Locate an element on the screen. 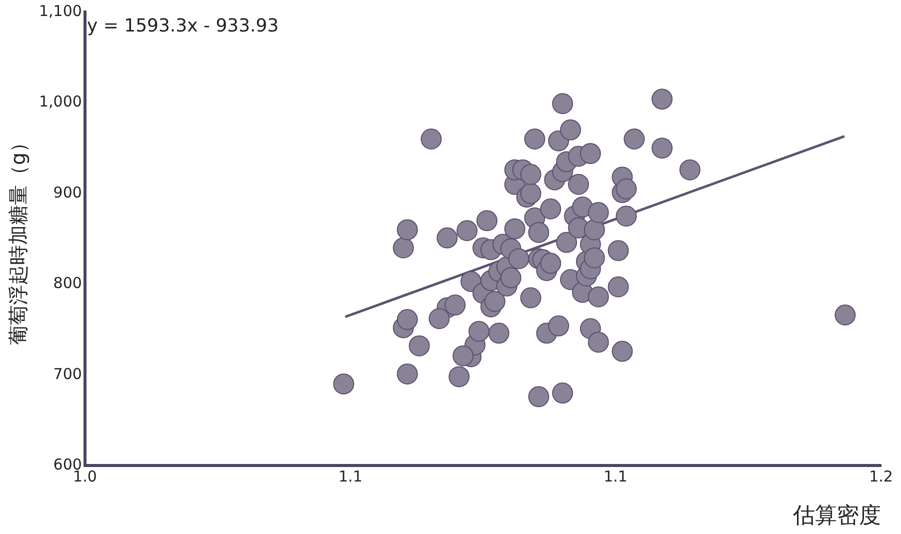  y-tick-label: 1,100 is located at coordinates (60, 11).